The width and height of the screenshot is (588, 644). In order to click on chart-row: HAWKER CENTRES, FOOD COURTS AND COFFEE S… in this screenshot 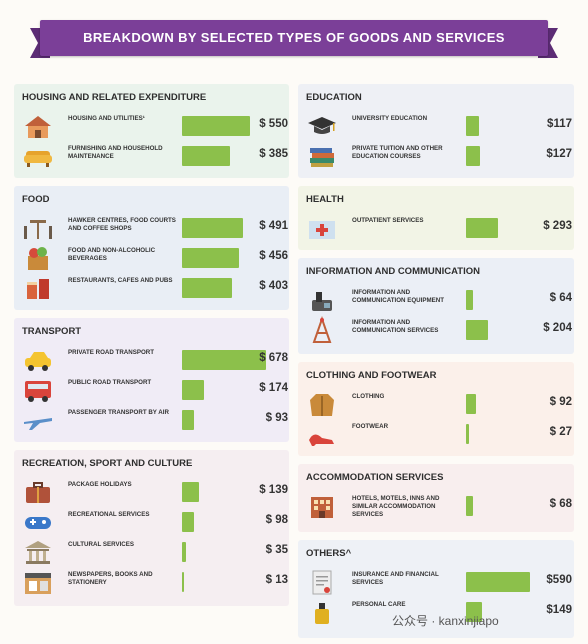, I will do `click(155, 228)`.